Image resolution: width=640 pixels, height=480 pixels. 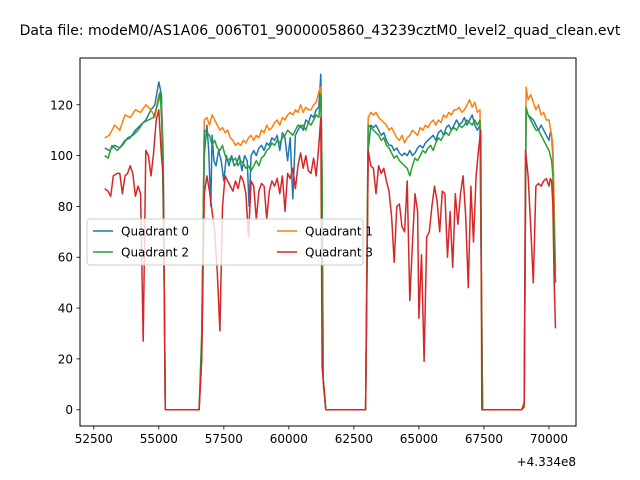 I want to click on x-axis: 52500 55000 57500 60000 62500 65000 67500 70000, so click(x=321, y=436).